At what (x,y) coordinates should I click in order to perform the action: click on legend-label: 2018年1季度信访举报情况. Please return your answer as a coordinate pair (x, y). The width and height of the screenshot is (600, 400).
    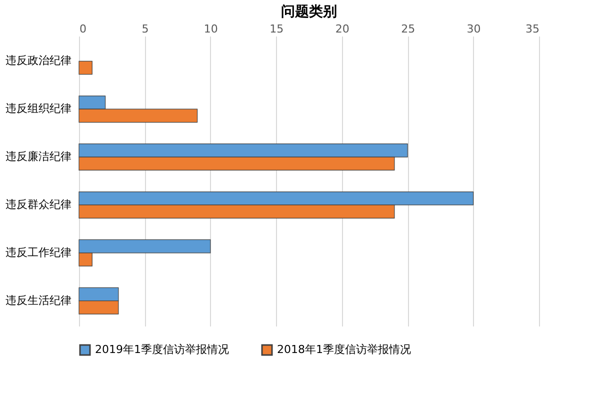
    Looking at the image, I should click on (344, 349).